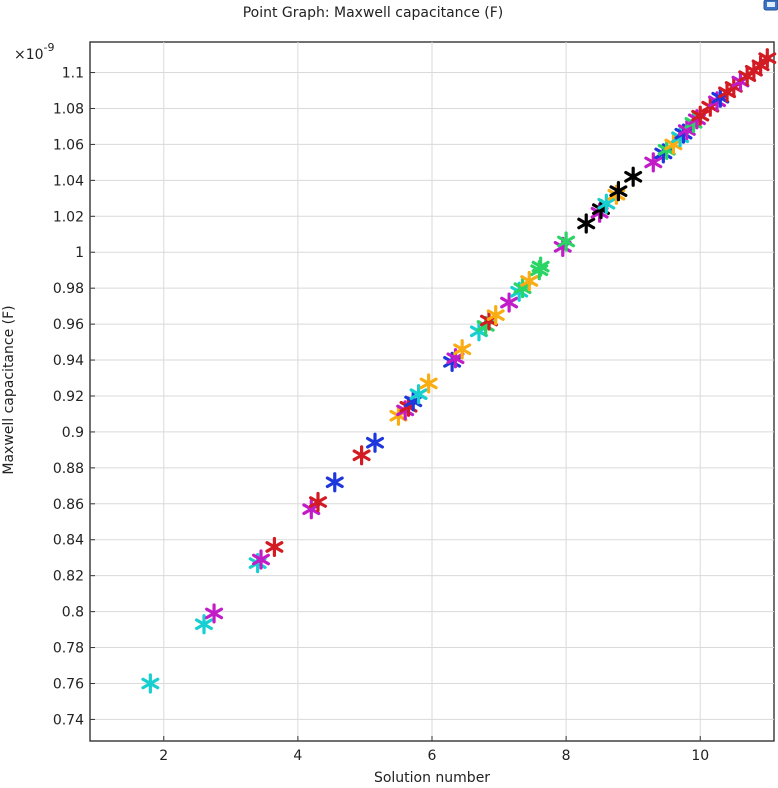 The width and height of the screenshot is (778, 788). What do you see at coordinates (163, 756) in the screenshot?
I see `x-tick-label: 2` at bounding box center [163, 756].